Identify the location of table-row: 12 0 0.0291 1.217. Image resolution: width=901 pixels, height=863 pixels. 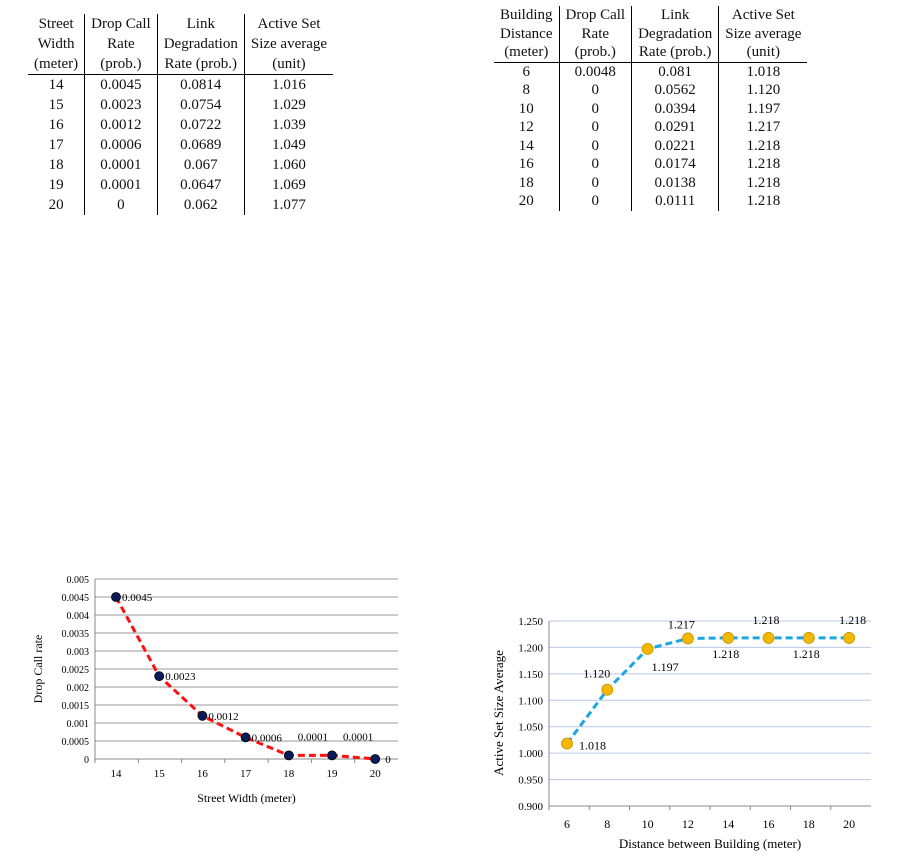
(651, 127).